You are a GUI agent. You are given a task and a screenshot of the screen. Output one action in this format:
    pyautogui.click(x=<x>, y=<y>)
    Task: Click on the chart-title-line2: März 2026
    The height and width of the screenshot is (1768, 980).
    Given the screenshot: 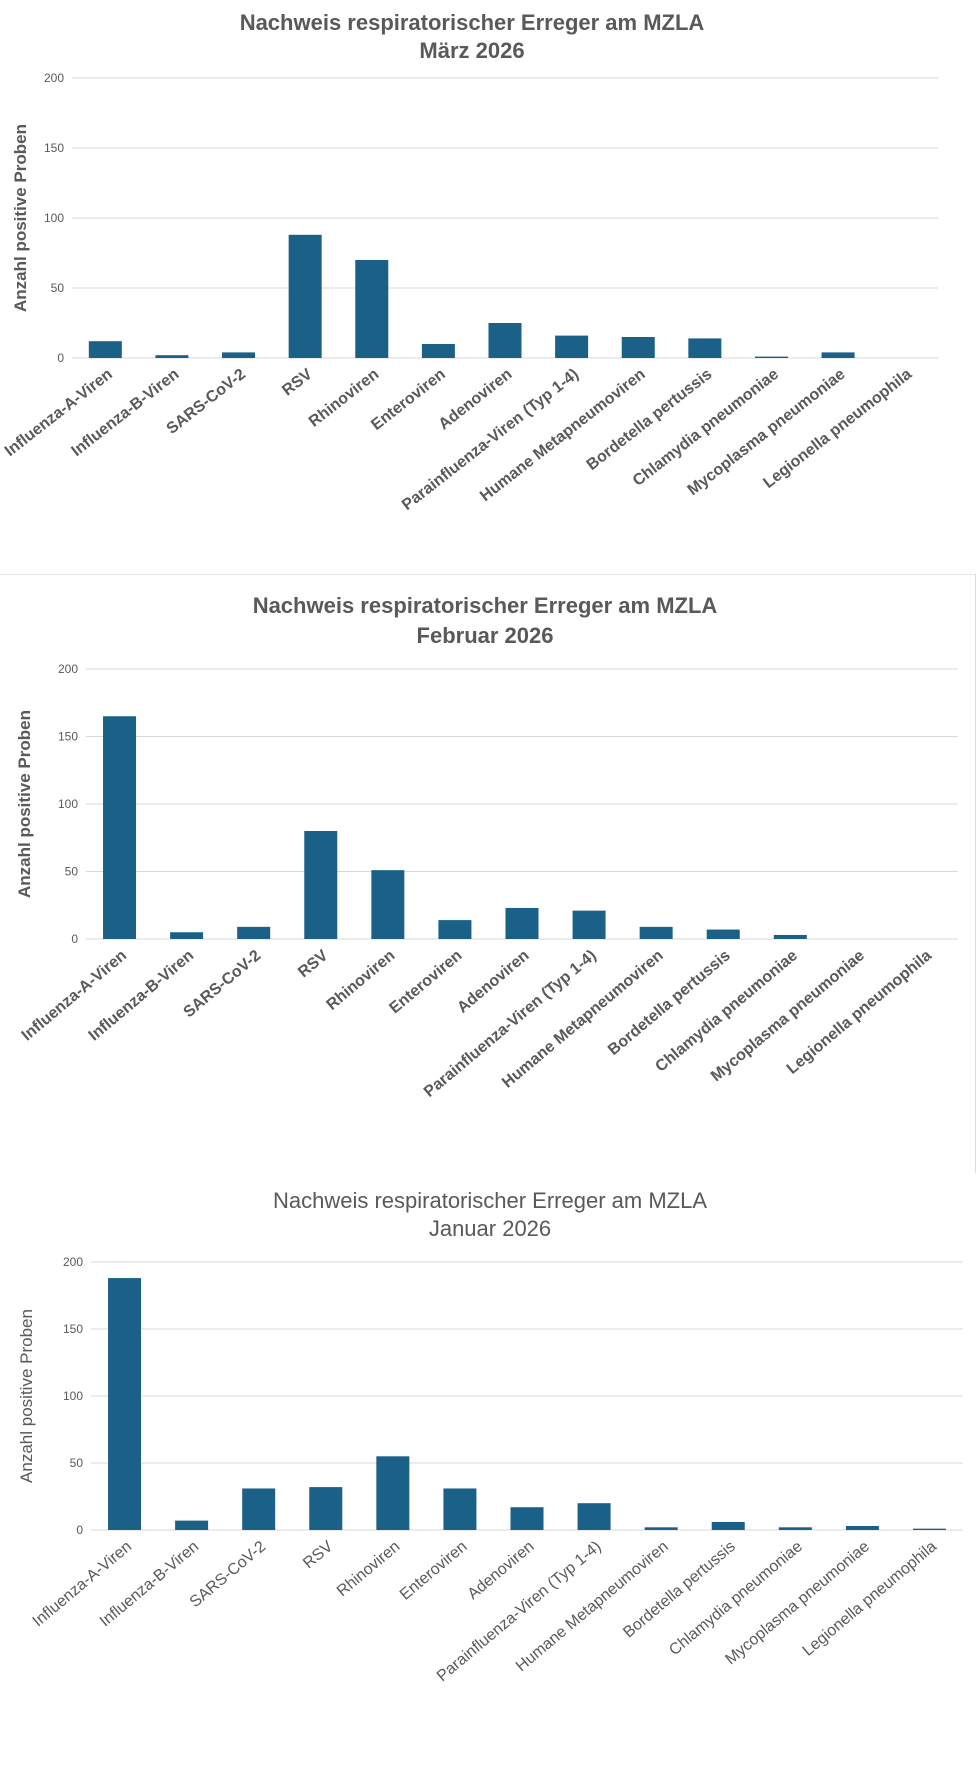 What is the action you would take?
    pyautogui.click(x=471, y=50)
    